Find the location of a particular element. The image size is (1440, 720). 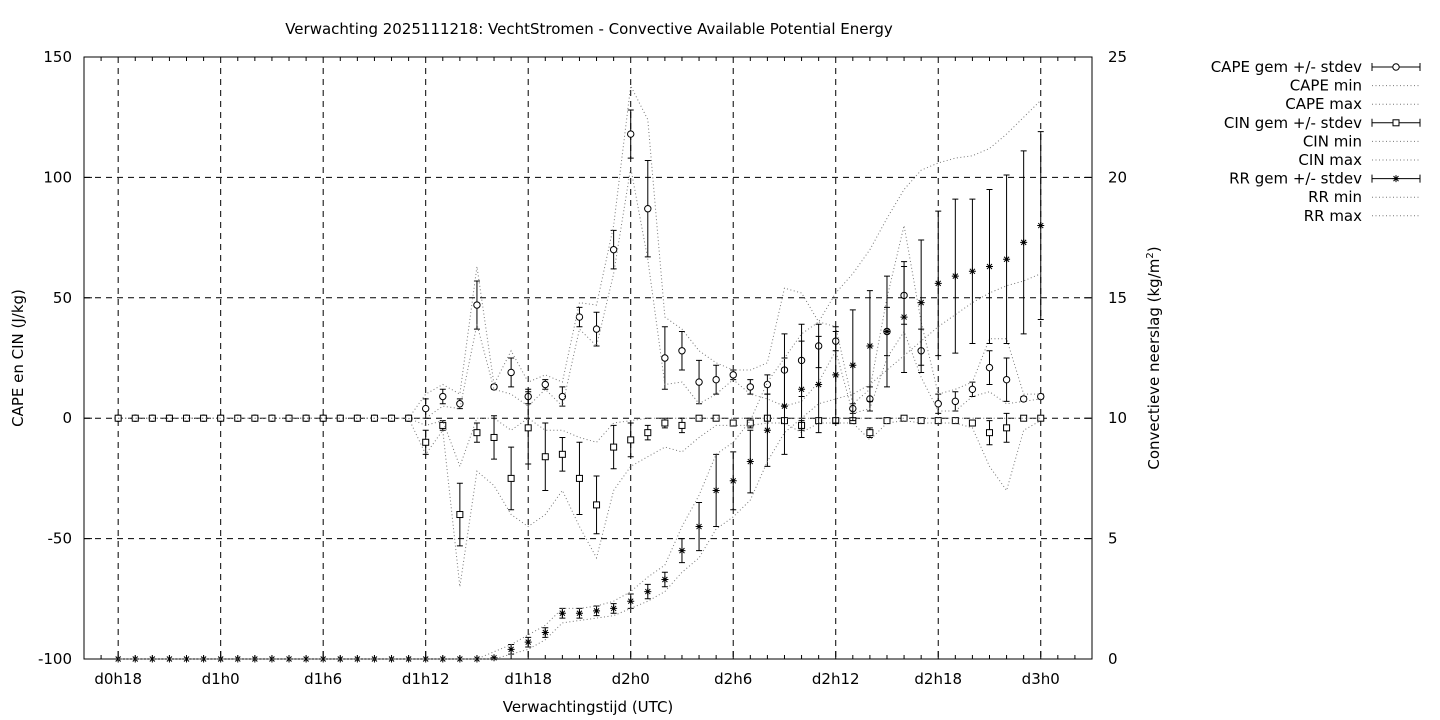

y2-axis-label-text: Convectieve neerslag (kg/m is located at coordinates (1154, 364).